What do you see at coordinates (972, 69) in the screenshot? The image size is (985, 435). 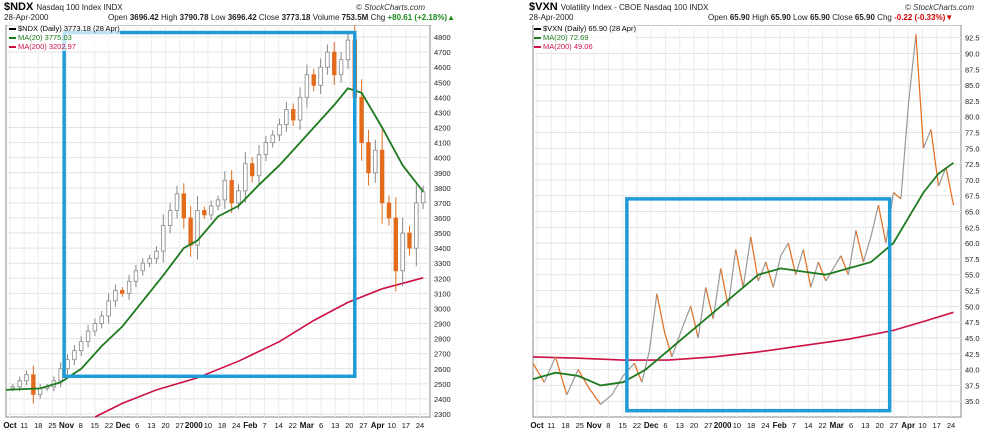 I see `y-tick-label: 87.5` at bounding box center [972, 69].